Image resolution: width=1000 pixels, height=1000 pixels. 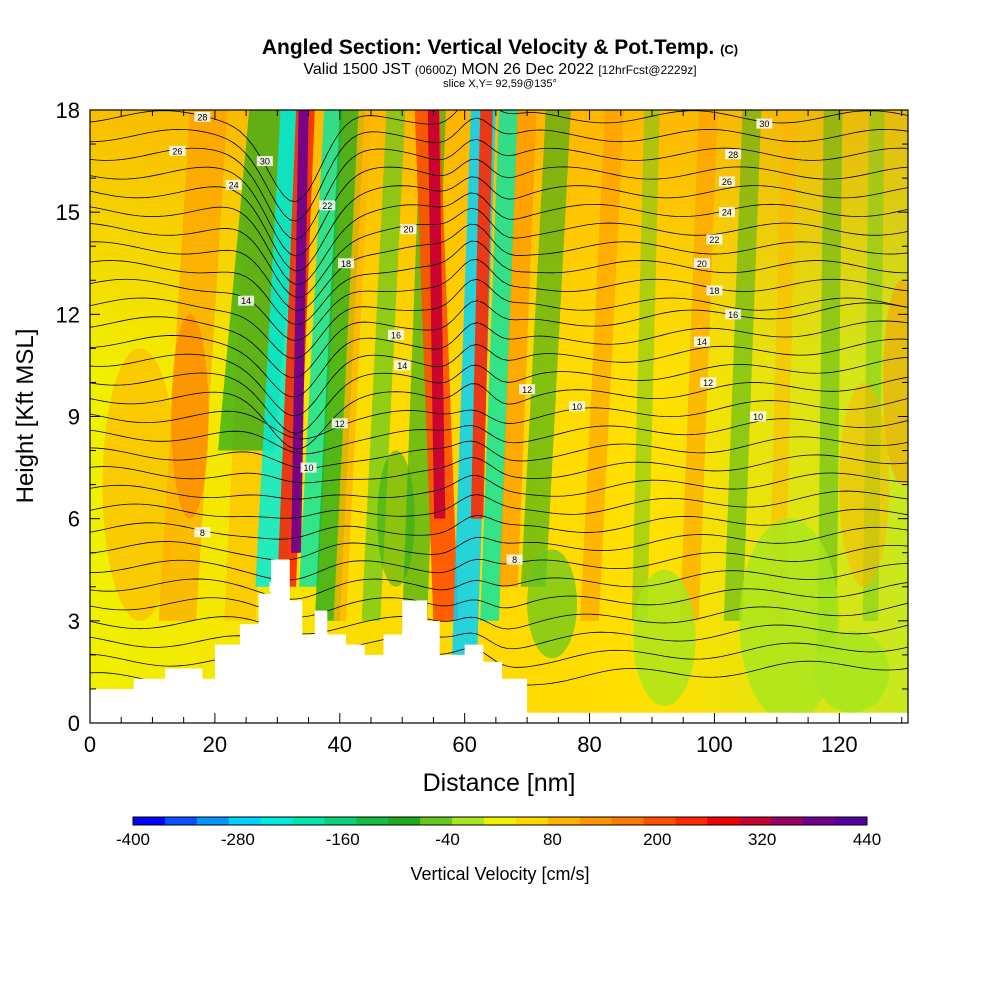 I want to click on y-tick-label: 9, so click(x=74, y=417).